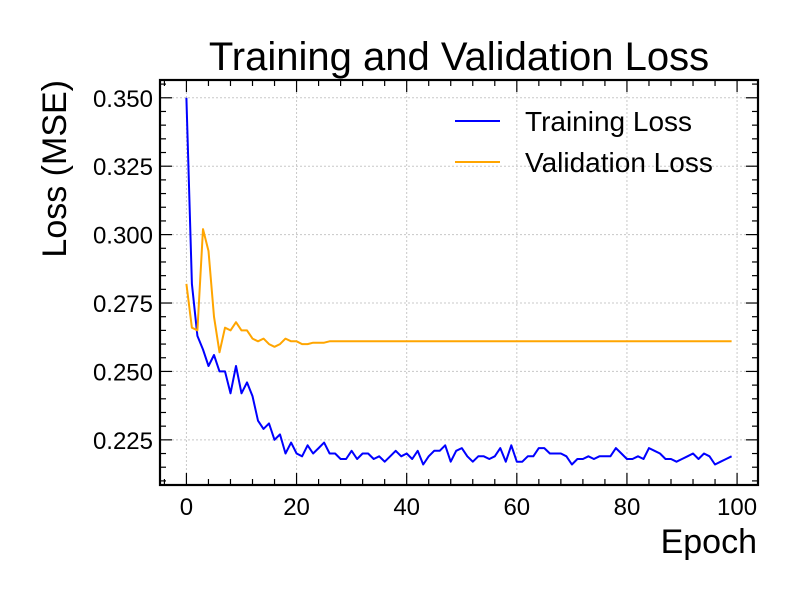  What do you see at coordinates (619, 162) in the screenshot?
I see `legend-label-validation: Validation Loss` at bounding box center [619, 162].